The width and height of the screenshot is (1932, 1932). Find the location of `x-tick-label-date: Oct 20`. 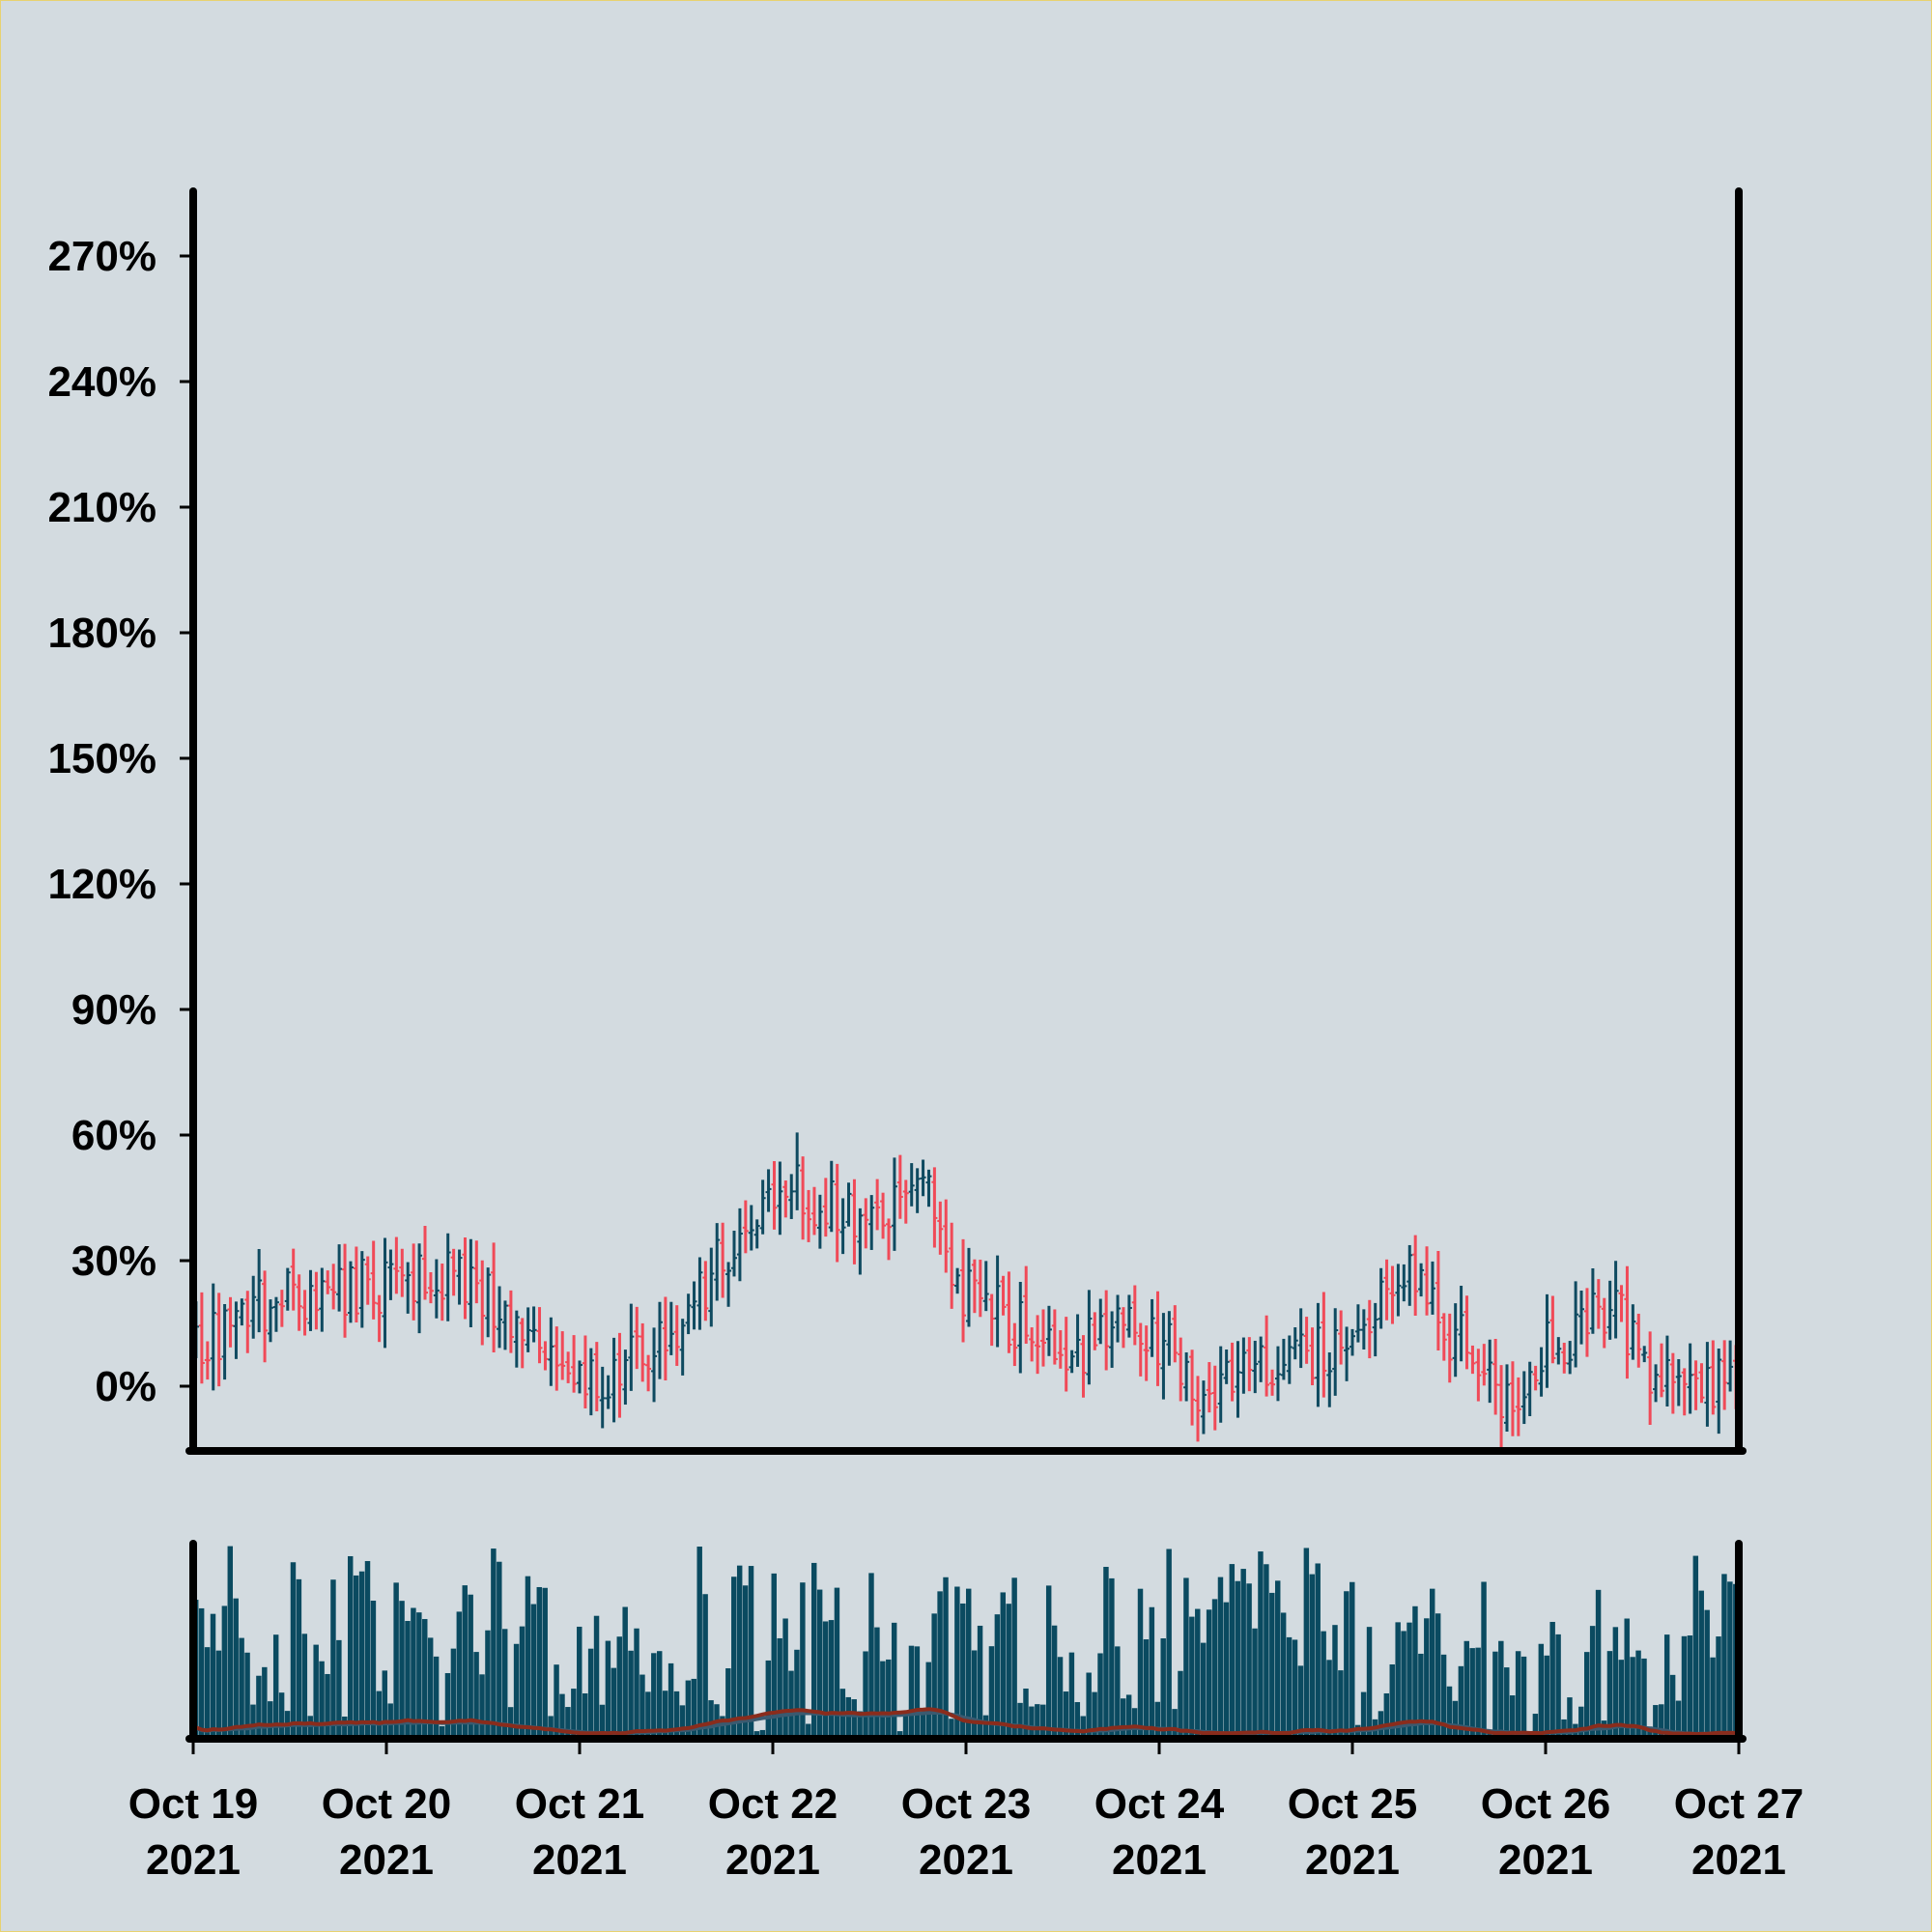

x-tick-label-date: Oct 20 is located at coordinates (387, 1804).